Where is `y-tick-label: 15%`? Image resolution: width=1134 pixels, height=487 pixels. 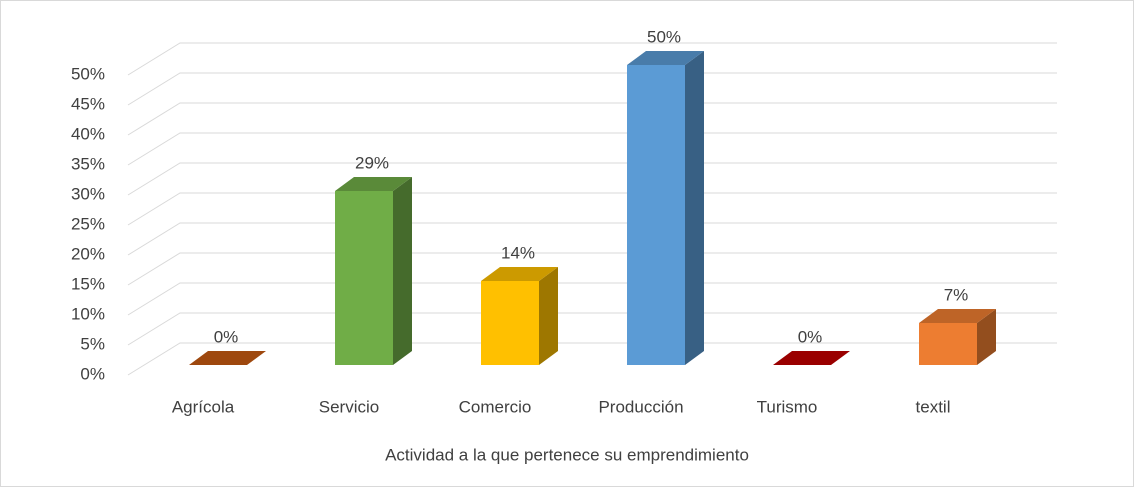
y-tick-label: 15% is located at coordinates (88, 283).